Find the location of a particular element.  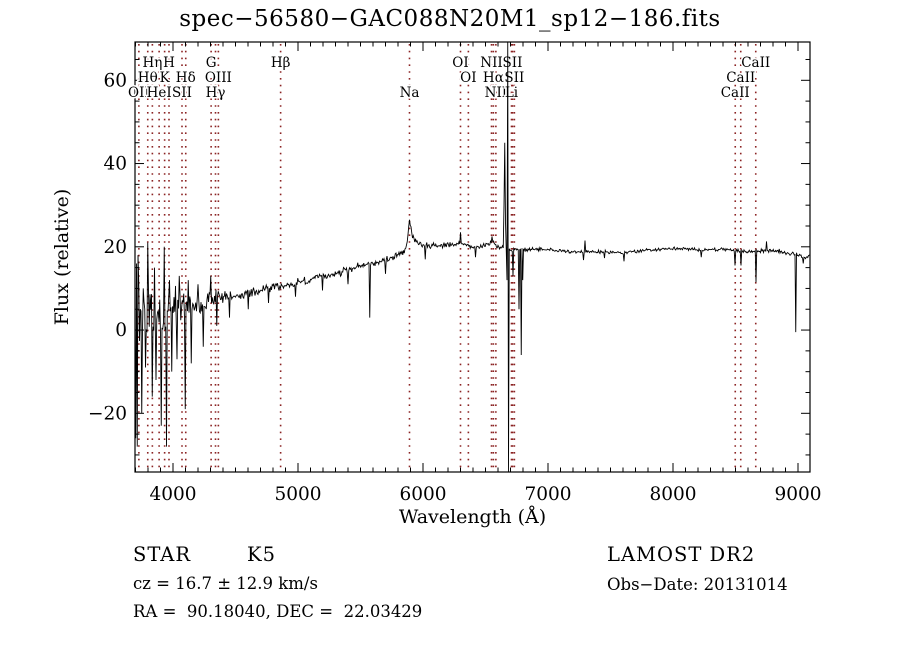

line-marker-label: Hη is located at coordinates (152, 63).